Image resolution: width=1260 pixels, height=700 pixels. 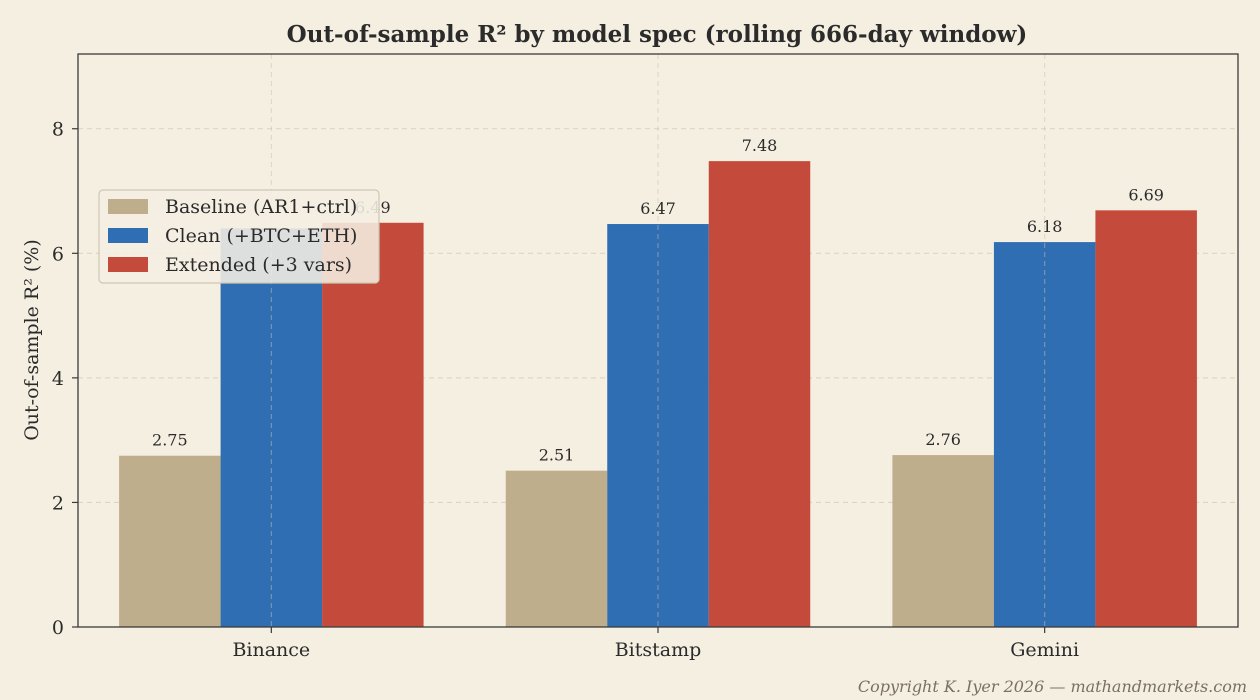 I want to click on bar-value-label: 2.76, so click(x=943, y=439).